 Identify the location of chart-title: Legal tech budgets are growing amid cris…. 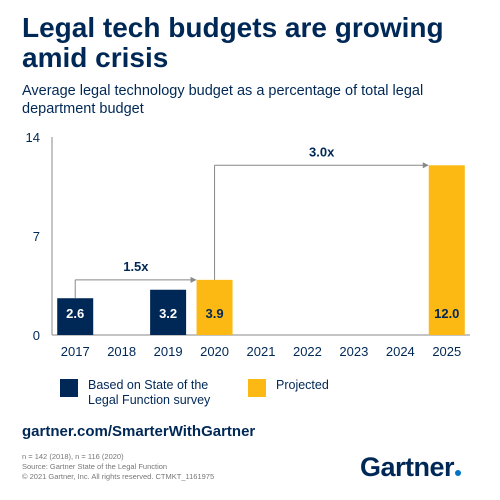
(233, 42).